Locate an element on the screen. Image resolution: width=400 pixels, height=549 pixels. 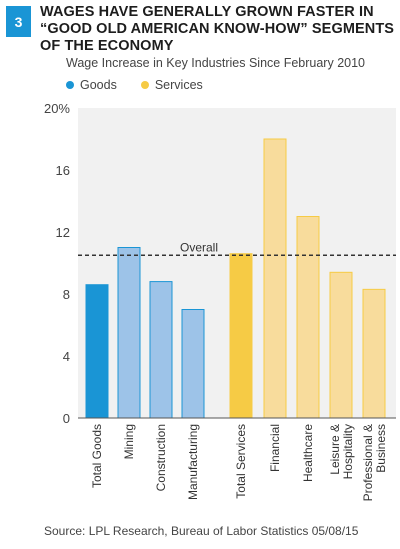
x-category-label: Professional &Business is located at coordinates (374, 462).